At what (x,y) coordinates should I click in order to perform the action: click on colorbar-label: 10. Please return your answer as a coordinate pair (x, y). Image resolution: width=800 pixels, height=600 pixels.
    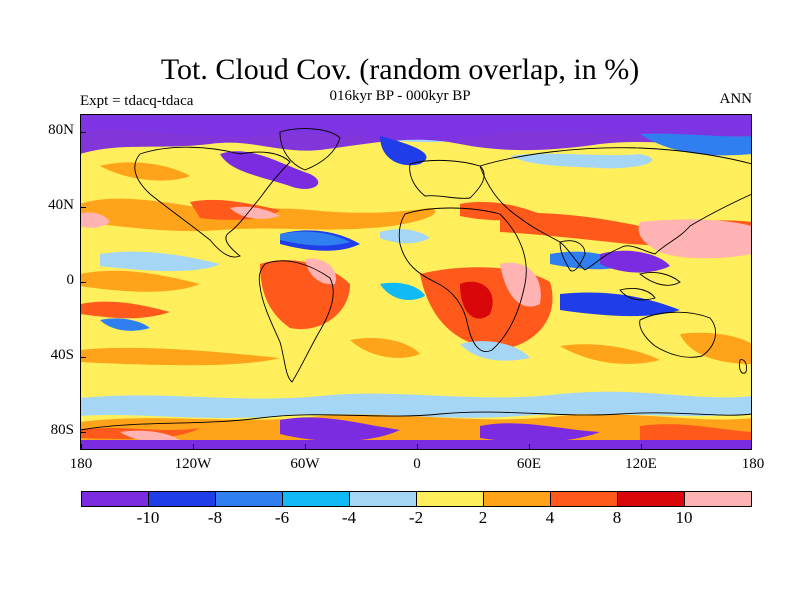
    Looking at the image, I should click on (684, 517).